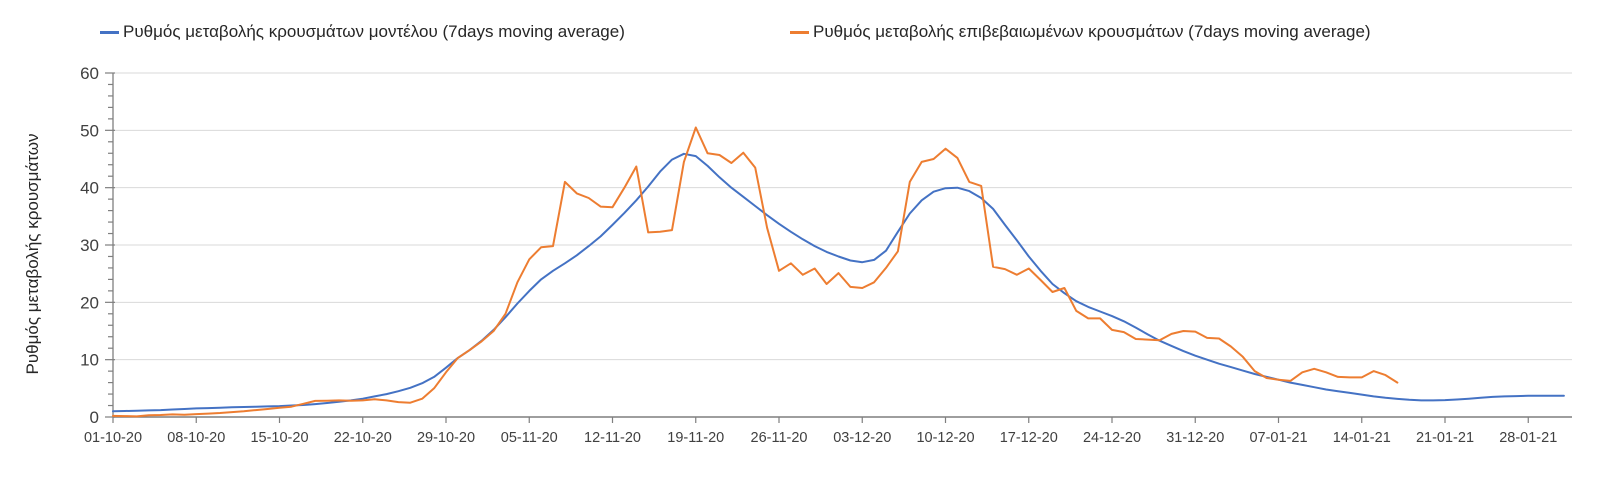 This screenshot has width=1611, height=500. I want to click on y-tick-label-40: 40, so click(89, 188).